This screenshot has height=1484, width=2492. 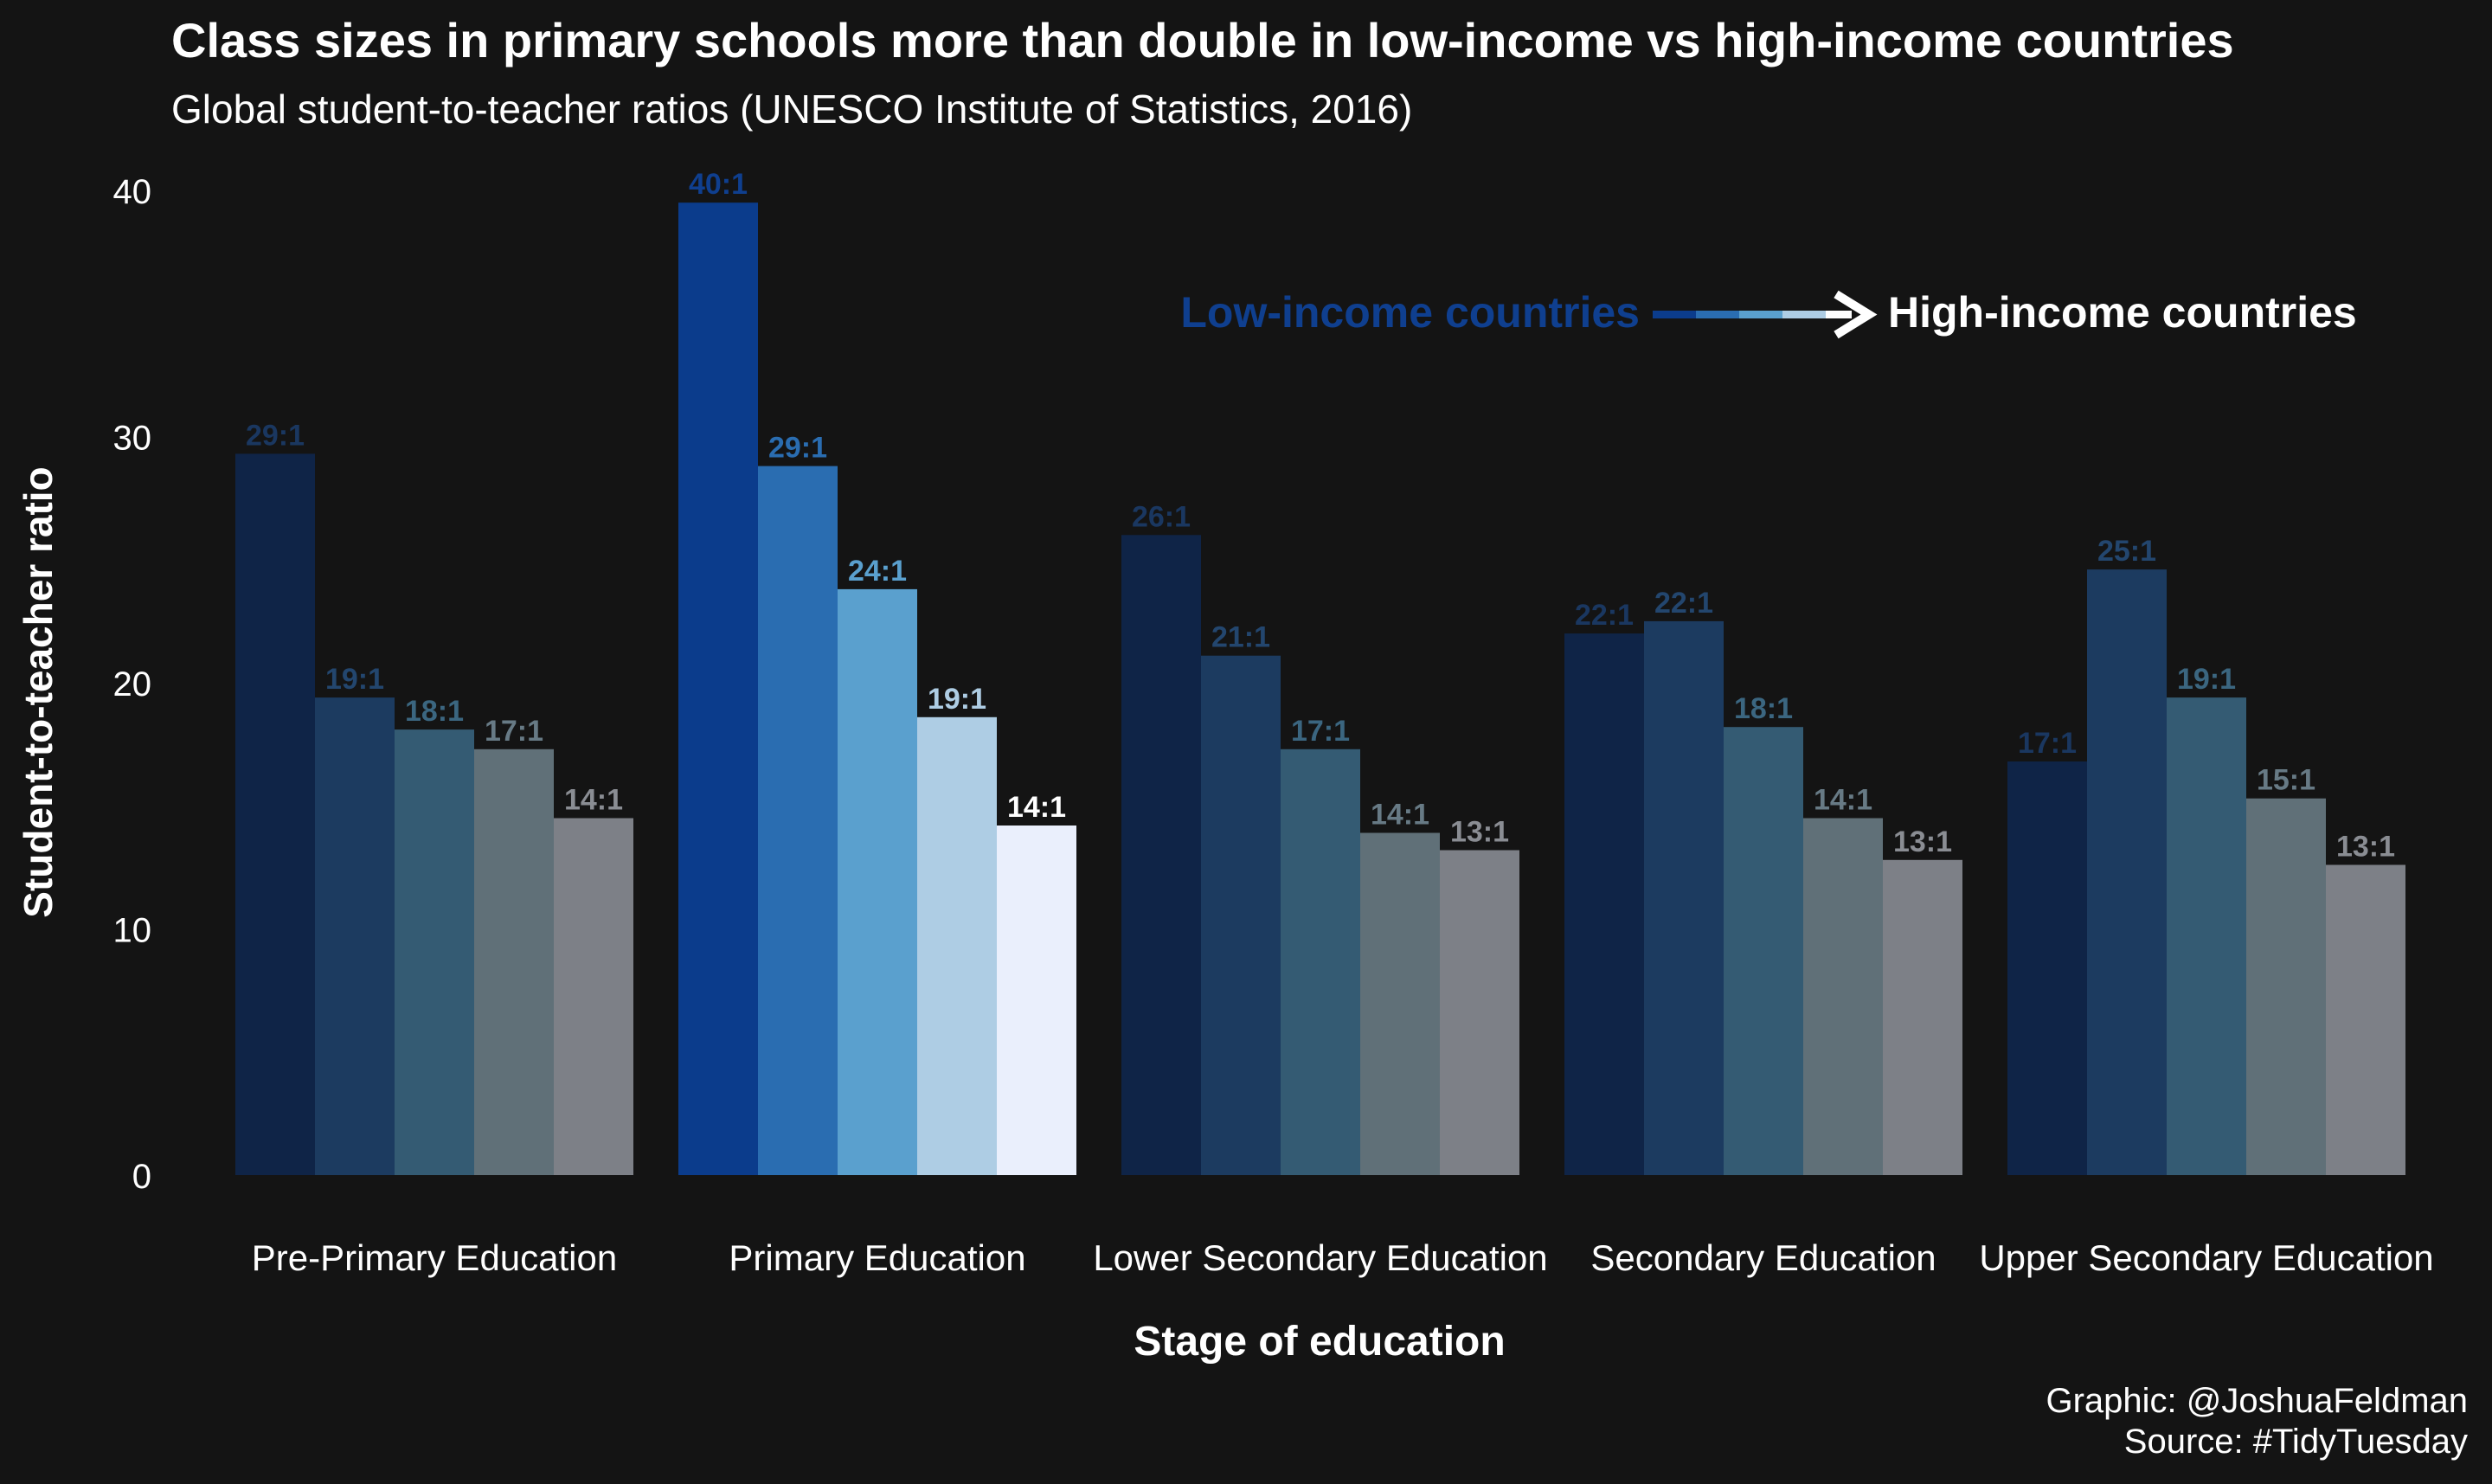 I want to click on x-tick-label: Upper Secondary Education, so click(x=2206, y=1258).